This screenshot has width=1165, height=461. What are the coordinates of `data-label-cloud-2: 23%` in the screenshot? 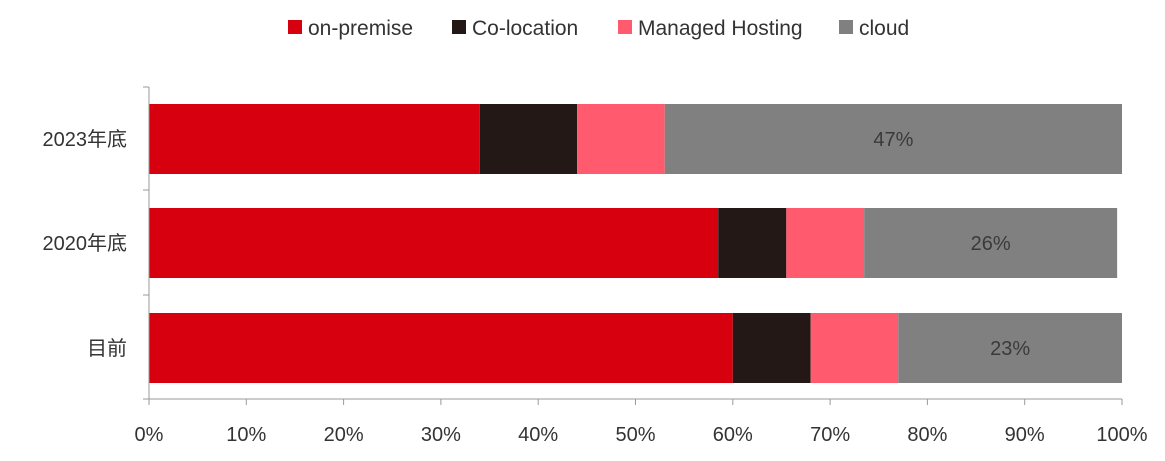 It's located at (1010, 349).